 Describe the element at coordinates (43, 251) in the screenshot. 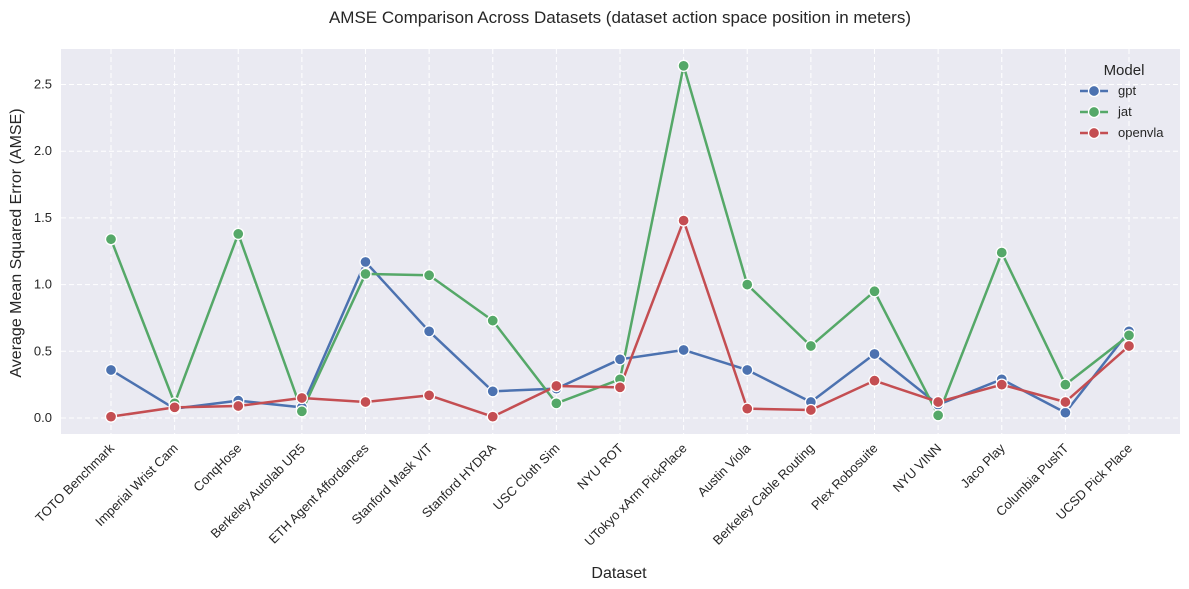

I see `y-axis-ticks: 0.0 0.5 1.0 1.5 2.0 2.5` at that location.